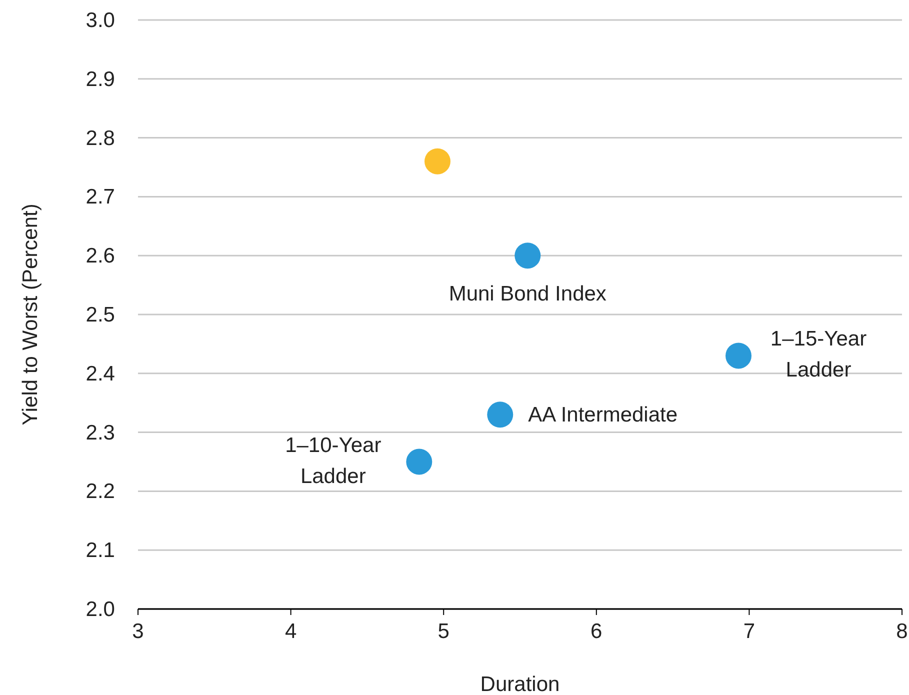  What do you see at coordinates (444, 631) in the screenshot?
I see `x-tick-label: 5` at bounding box center [444, 631].